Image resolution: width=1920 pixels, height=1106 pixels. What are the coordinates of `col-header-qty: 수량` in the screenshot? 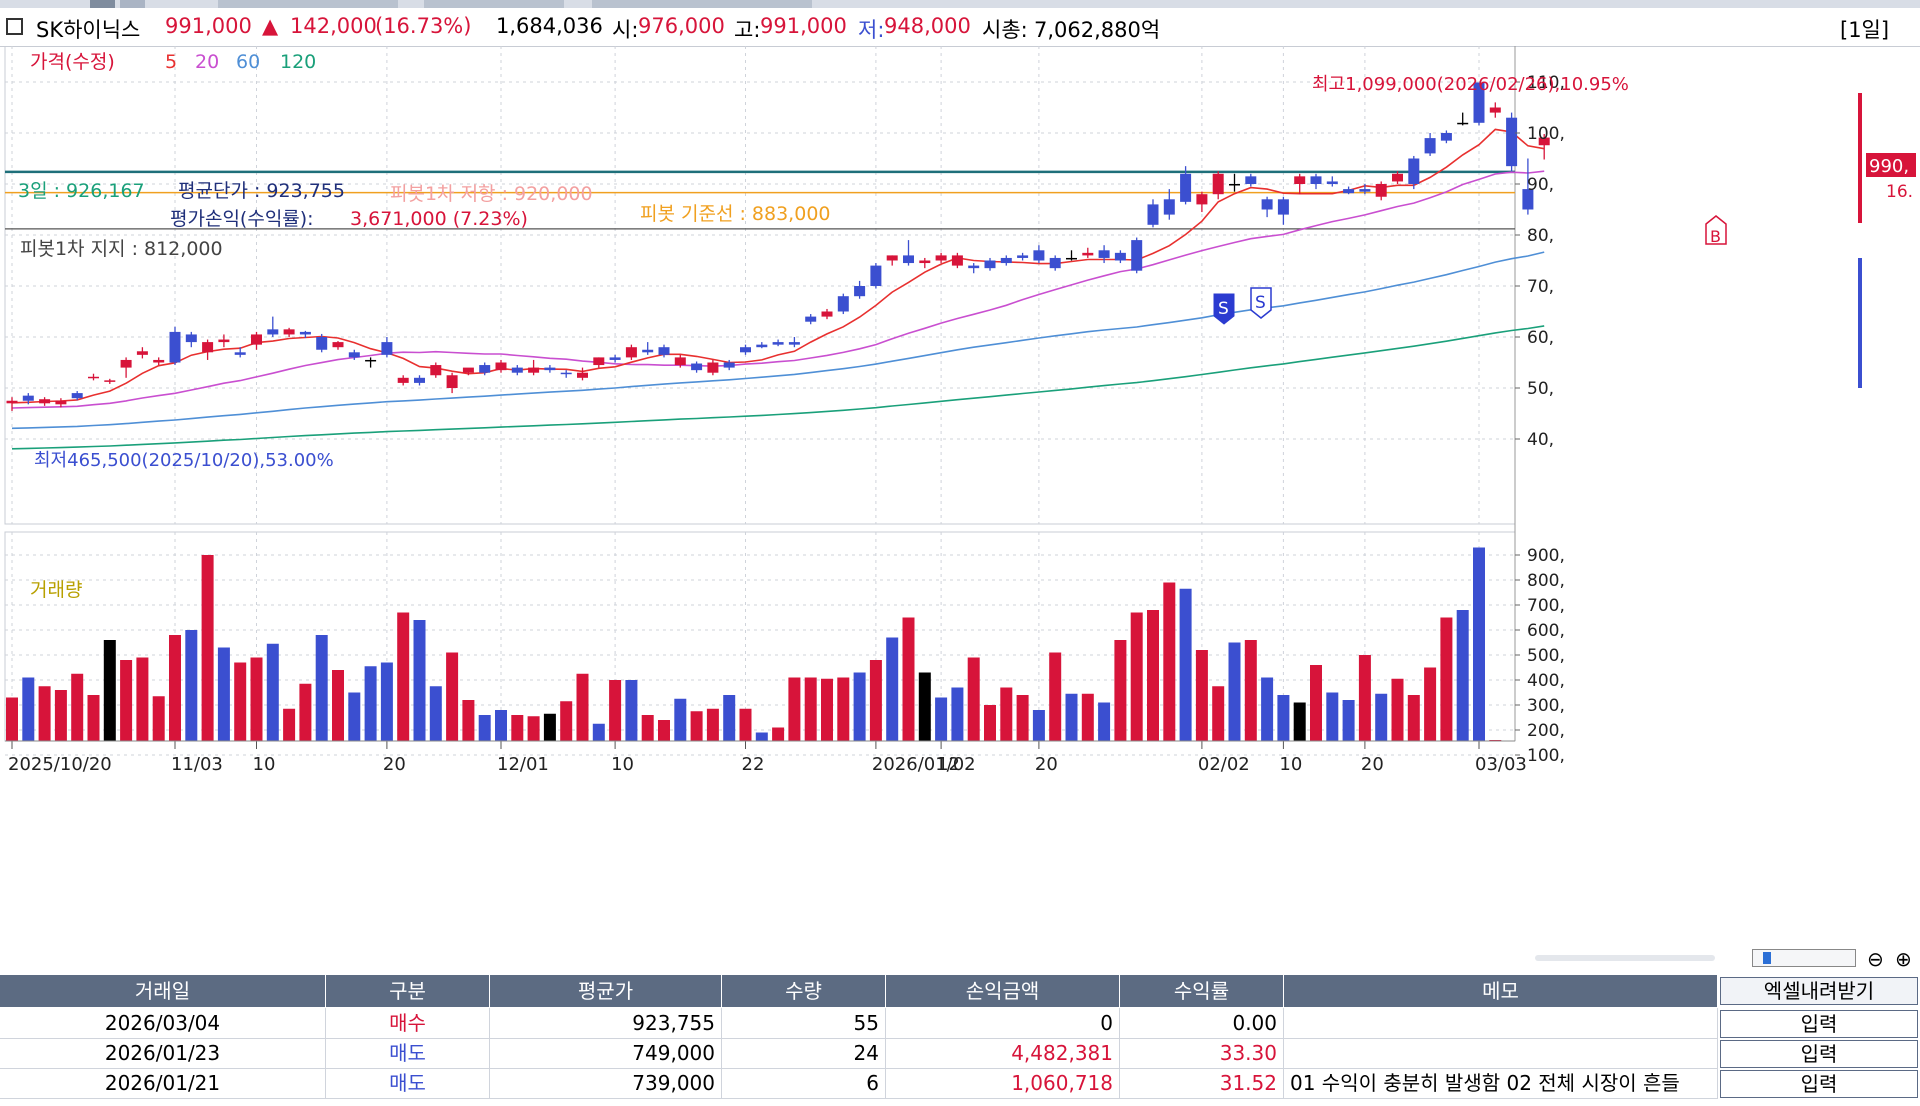 It's located at (804, 991).